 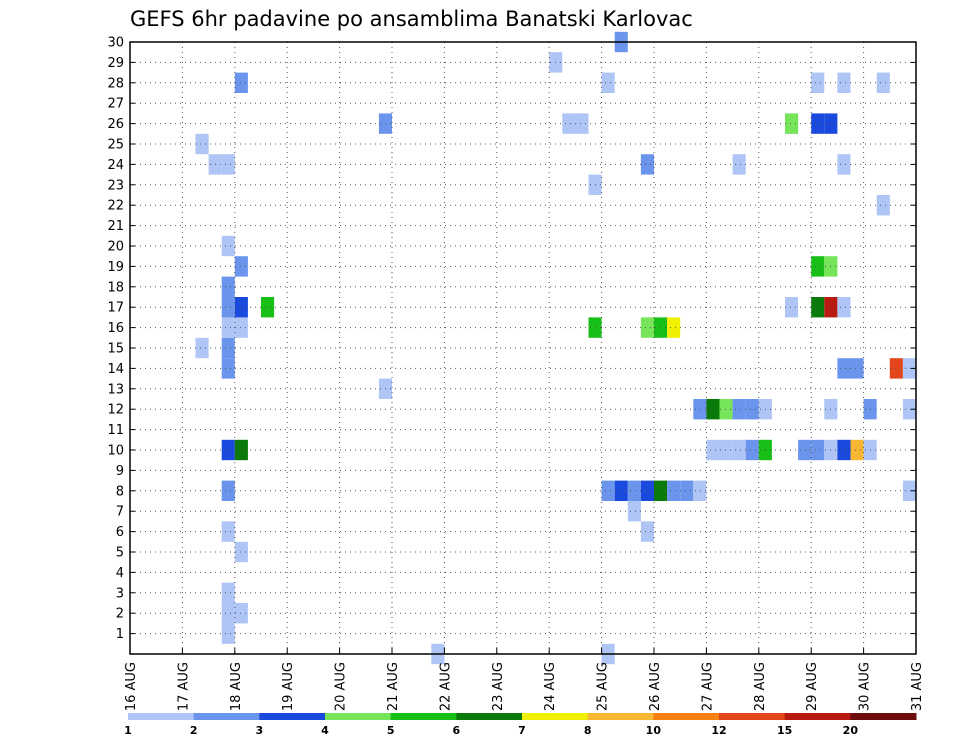 I want to click on colorbar-label: 12, so click(x=718, y=730).